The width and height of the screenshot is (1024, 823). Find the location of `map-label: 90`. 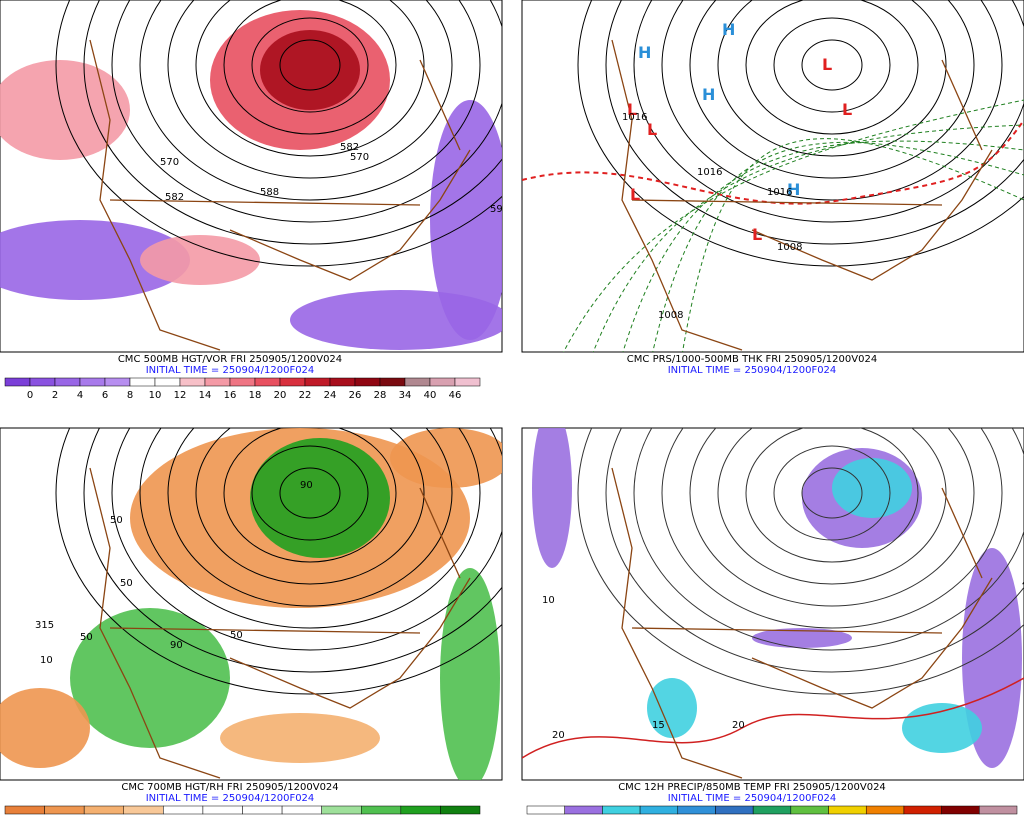

map-label: 90 is located at coordinates (306, 485).